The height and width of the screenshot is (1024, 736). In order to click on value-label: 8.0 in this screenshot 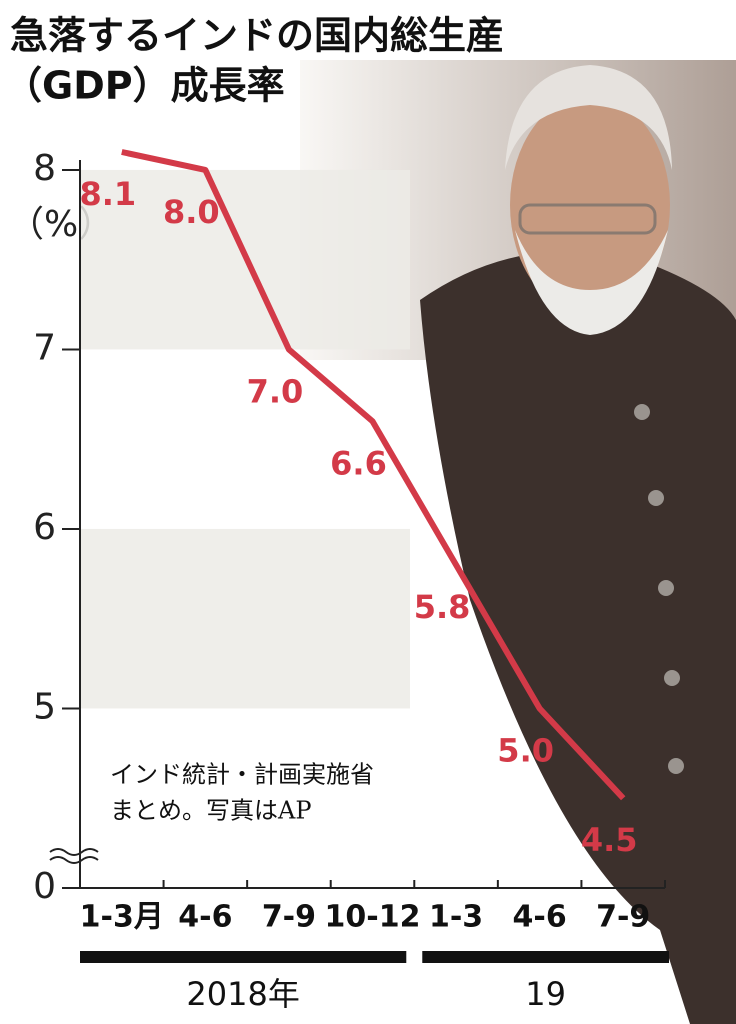, I will do `click(191, 212)`.